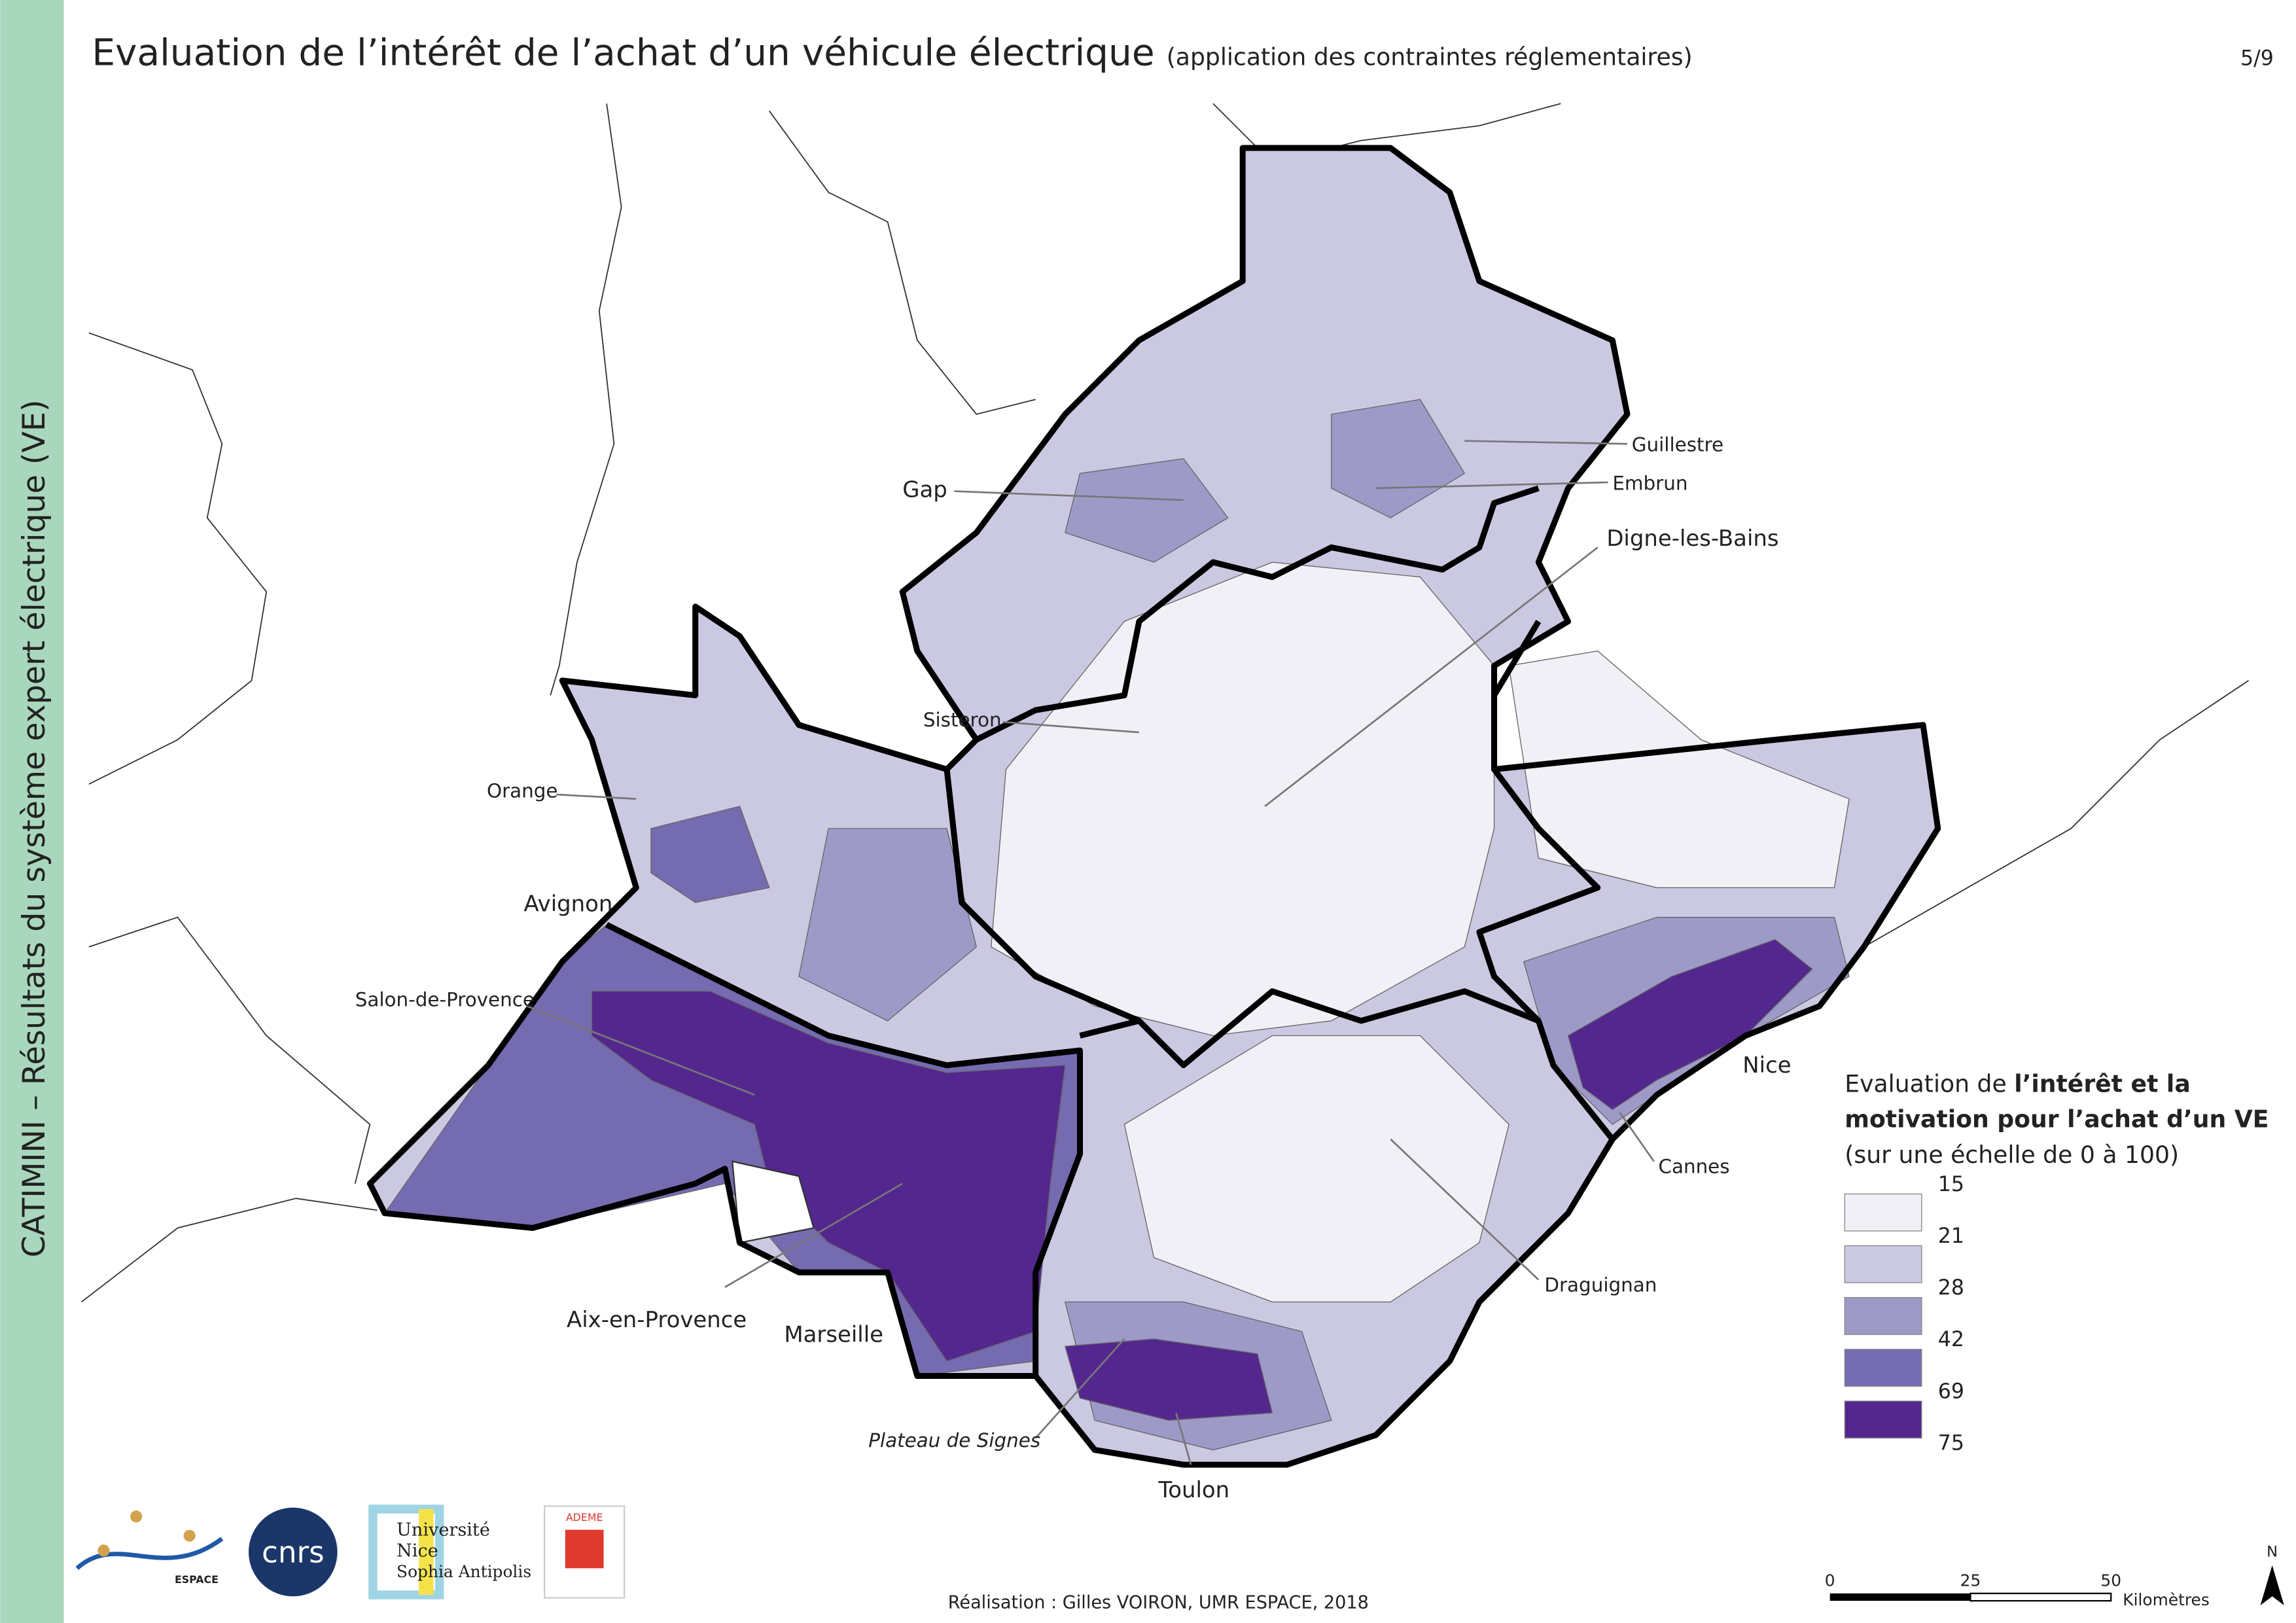 Image resolution: width=2296 pixels, height=1623 pixels. I want to click on city-label: Plateau de Signes, so click(954, 1441).